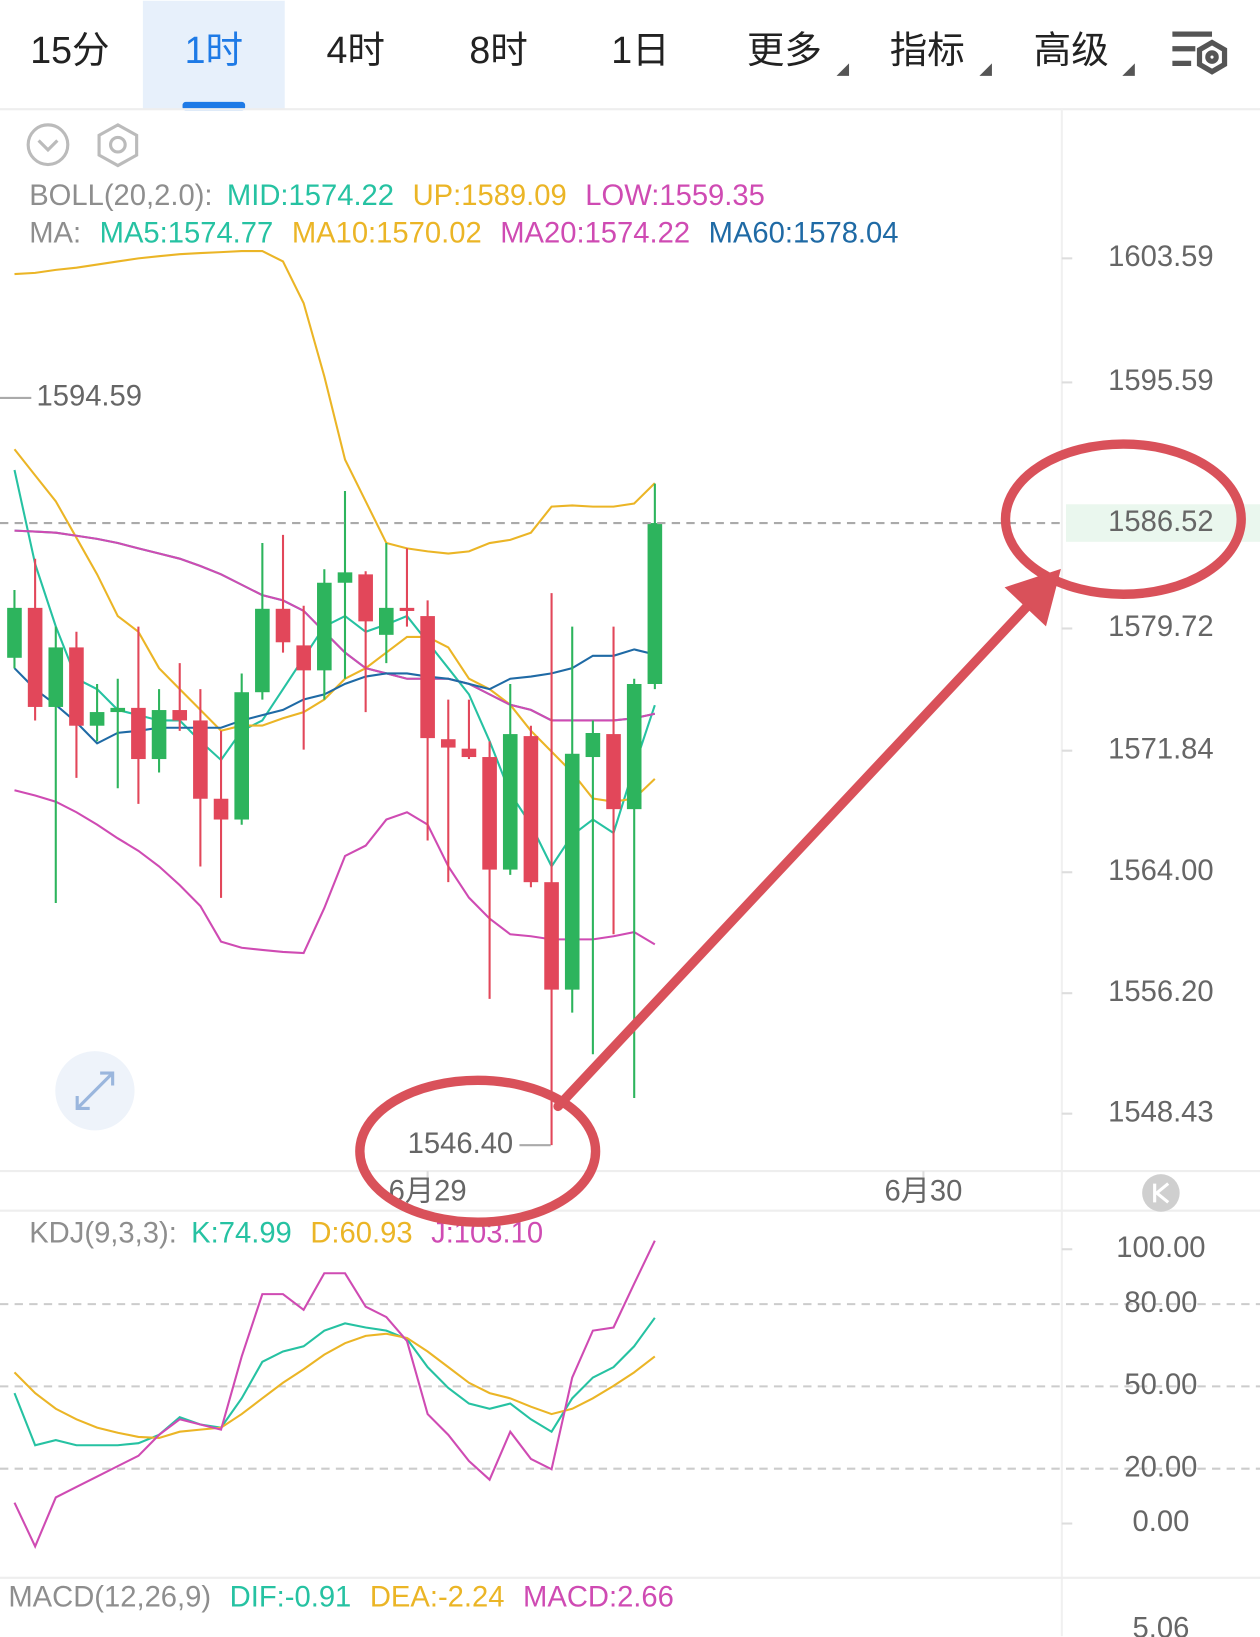  I want to click on legend-item: MA60:1578.04, so click(804, 233).